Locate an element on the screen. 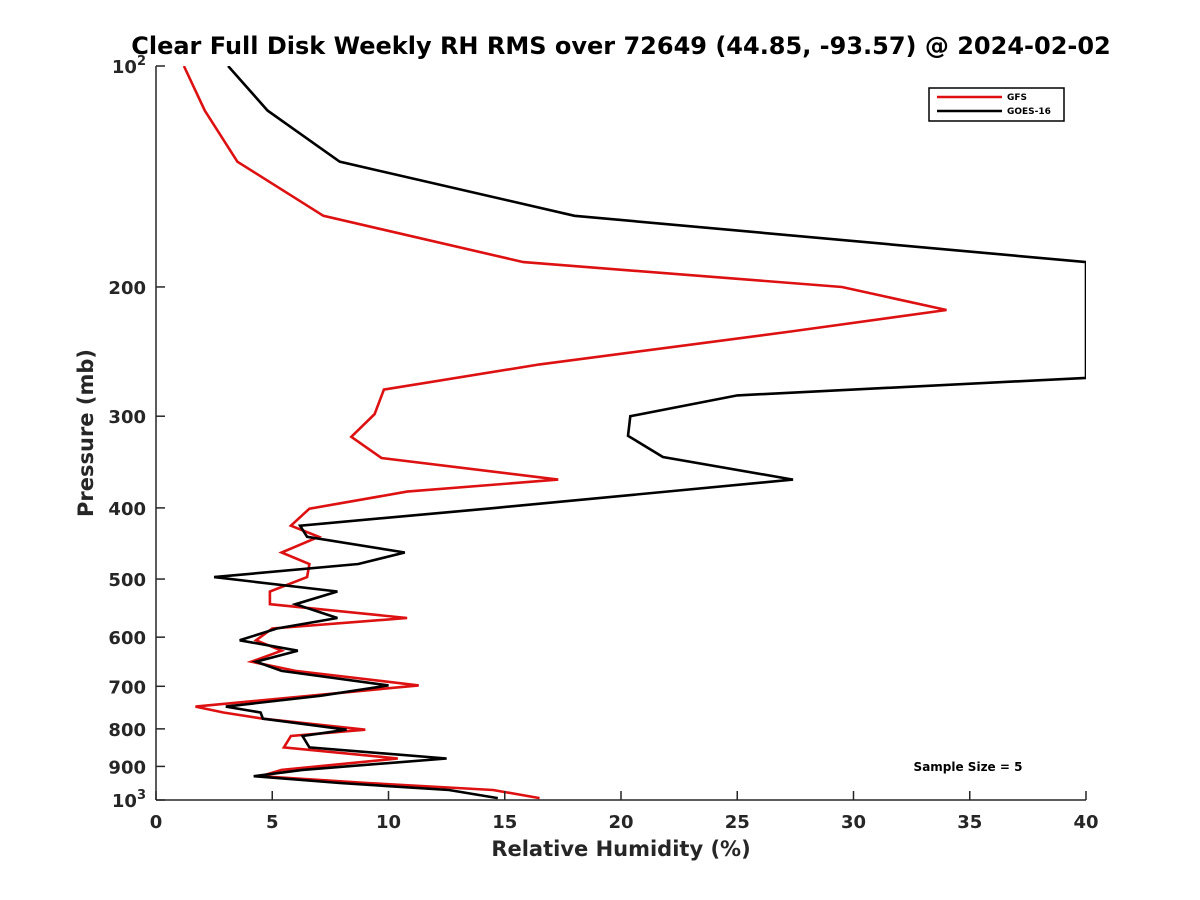 The height and width of the screenshot is (900, 1200). y-tick-label: 300 is located at coordinates (127, 417).